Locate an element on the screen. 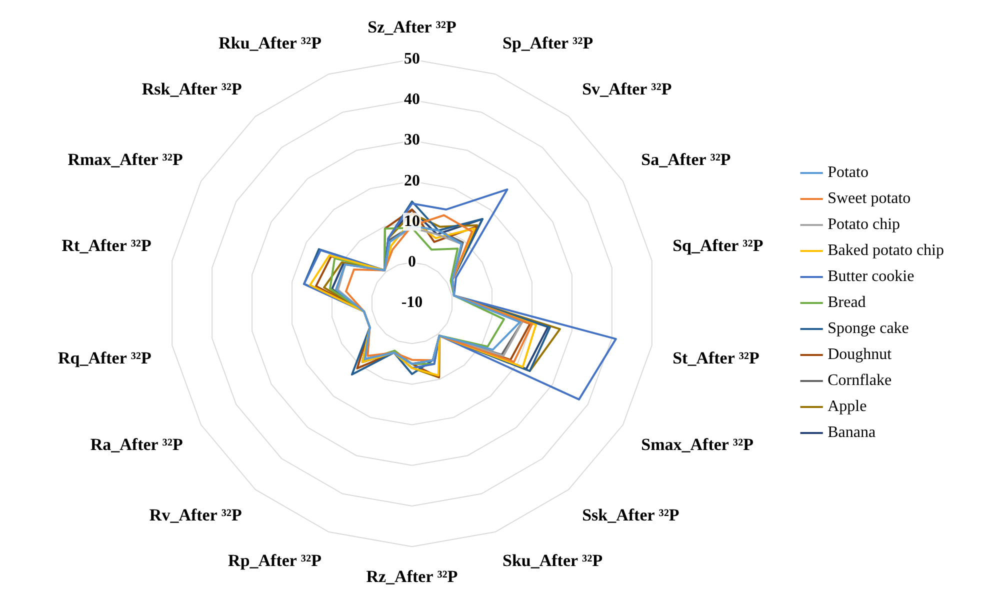  spoke-label: Ra_After ³²P is located at coordinates (136, 444).